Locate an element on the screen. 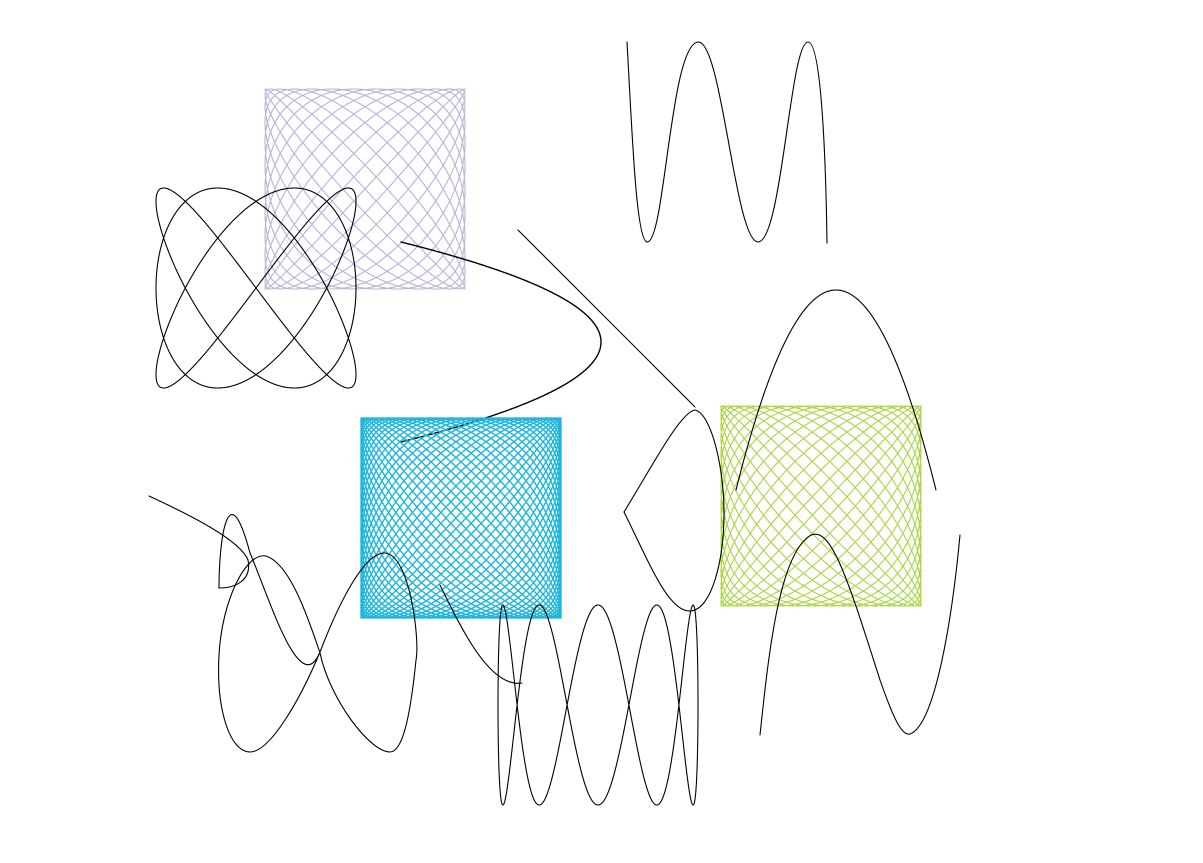  black-lissajous-bottom-center is located at coordinates (598, 705).